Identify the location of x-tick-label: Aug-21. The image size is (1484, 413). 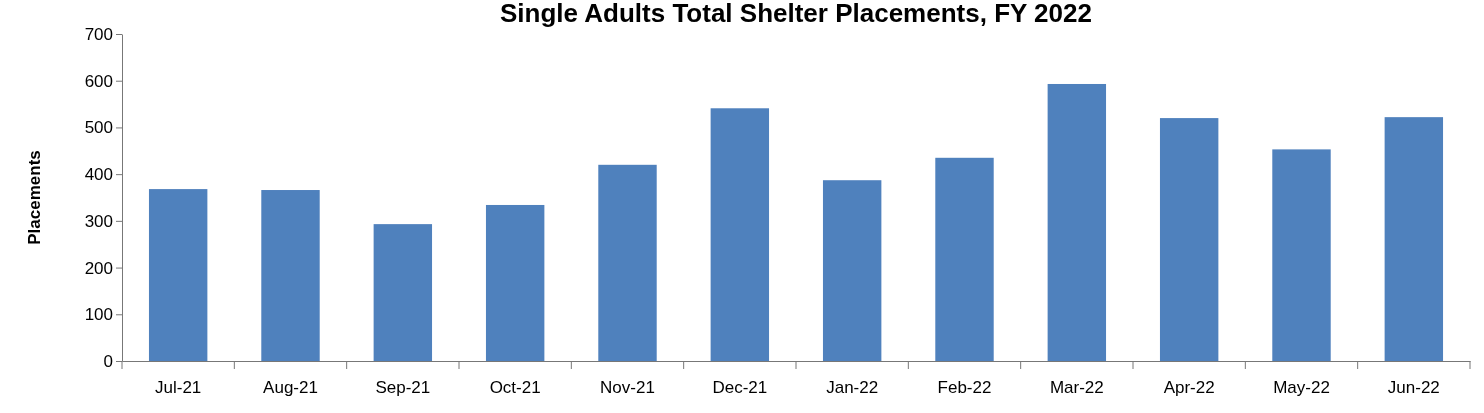
(290, 388).